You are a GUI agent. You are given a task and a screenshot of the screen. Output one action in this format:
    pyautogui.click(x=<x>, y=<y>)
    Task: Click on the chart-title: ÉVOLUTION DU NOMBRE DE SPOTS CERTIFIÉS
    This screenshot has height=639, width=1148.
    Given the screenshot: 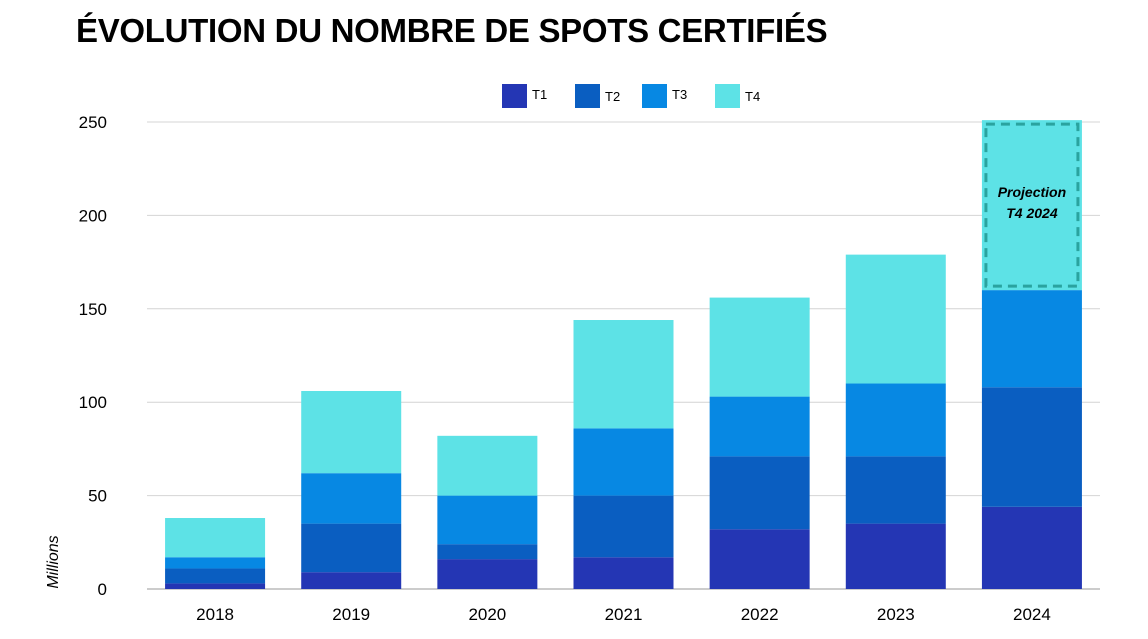 What is the action you would take?
    pyautogui.click(x=452, y=30)
    